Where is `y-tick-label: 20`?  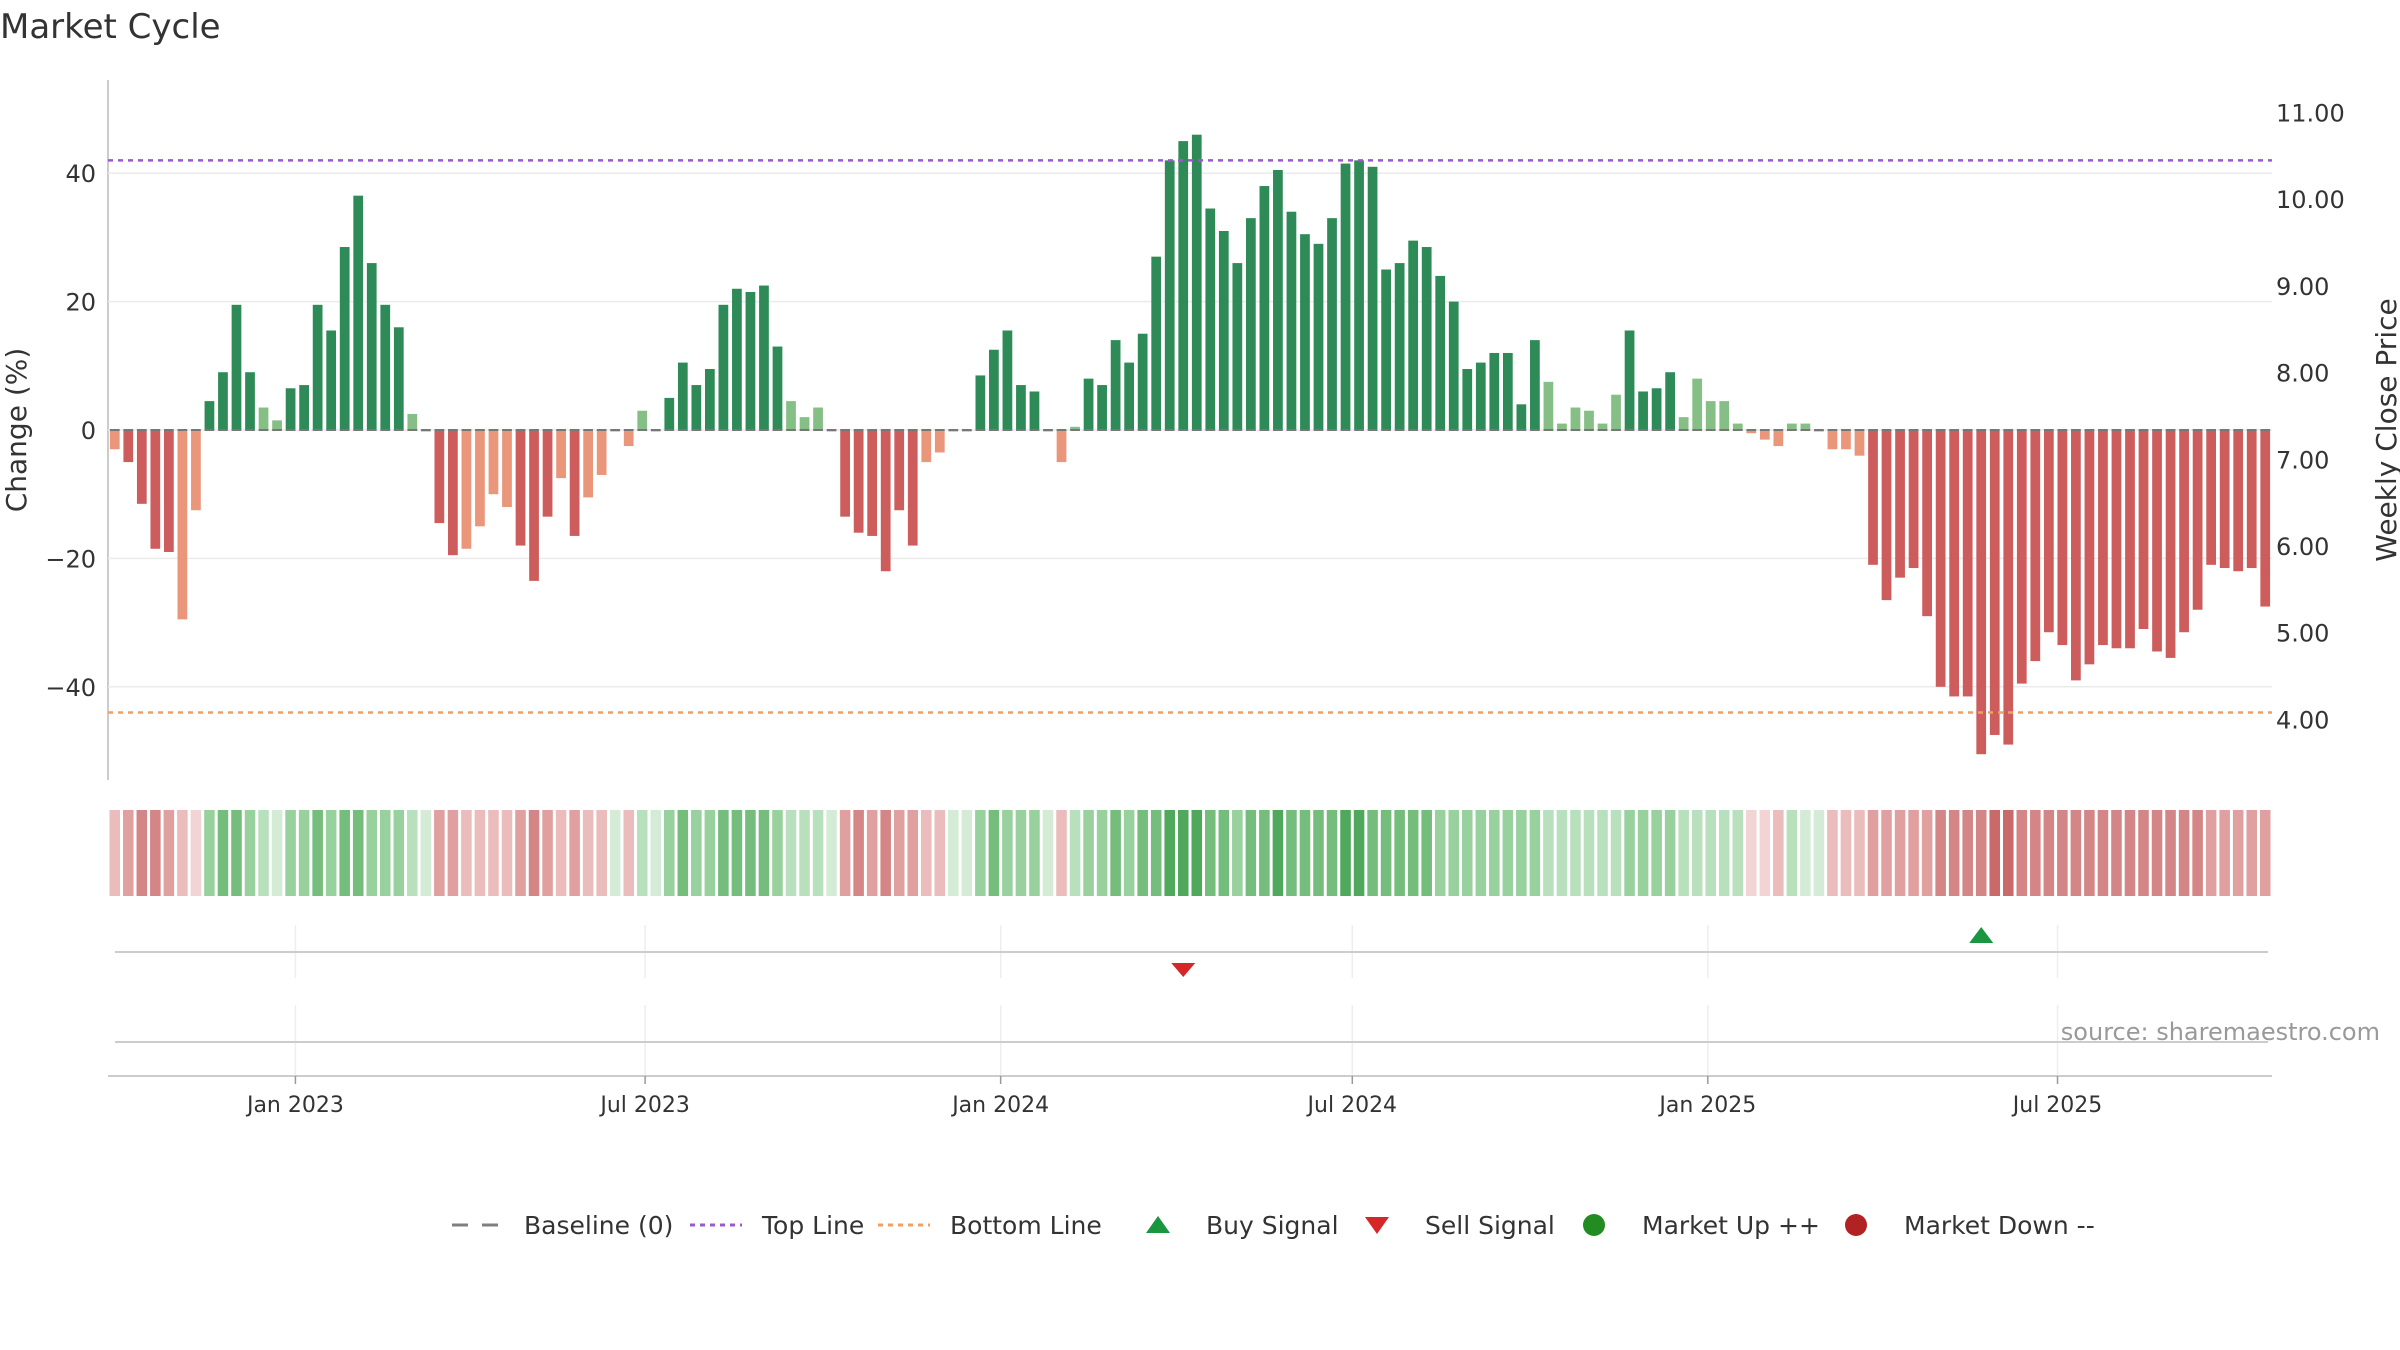
y-tick-label: 20 is located at coordinates (80, 303).